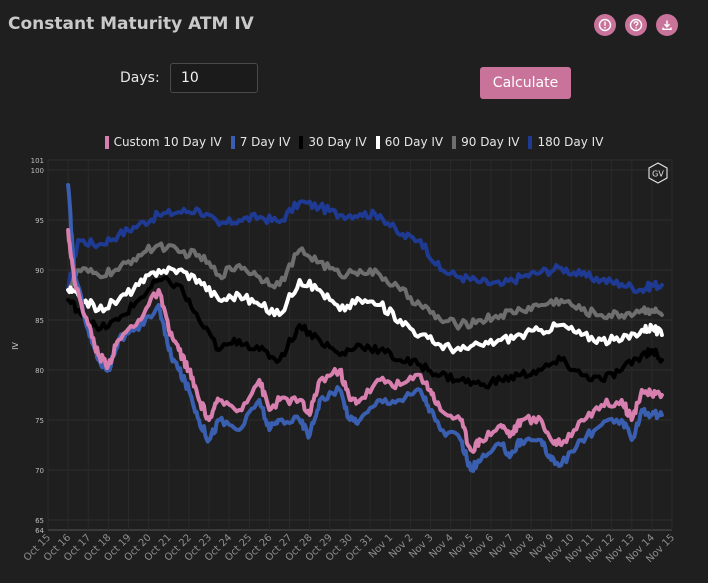 This screenshot has height=583, width=708. I want to click on legend-item-90-day: 90 Day IV, so click(485, 142).